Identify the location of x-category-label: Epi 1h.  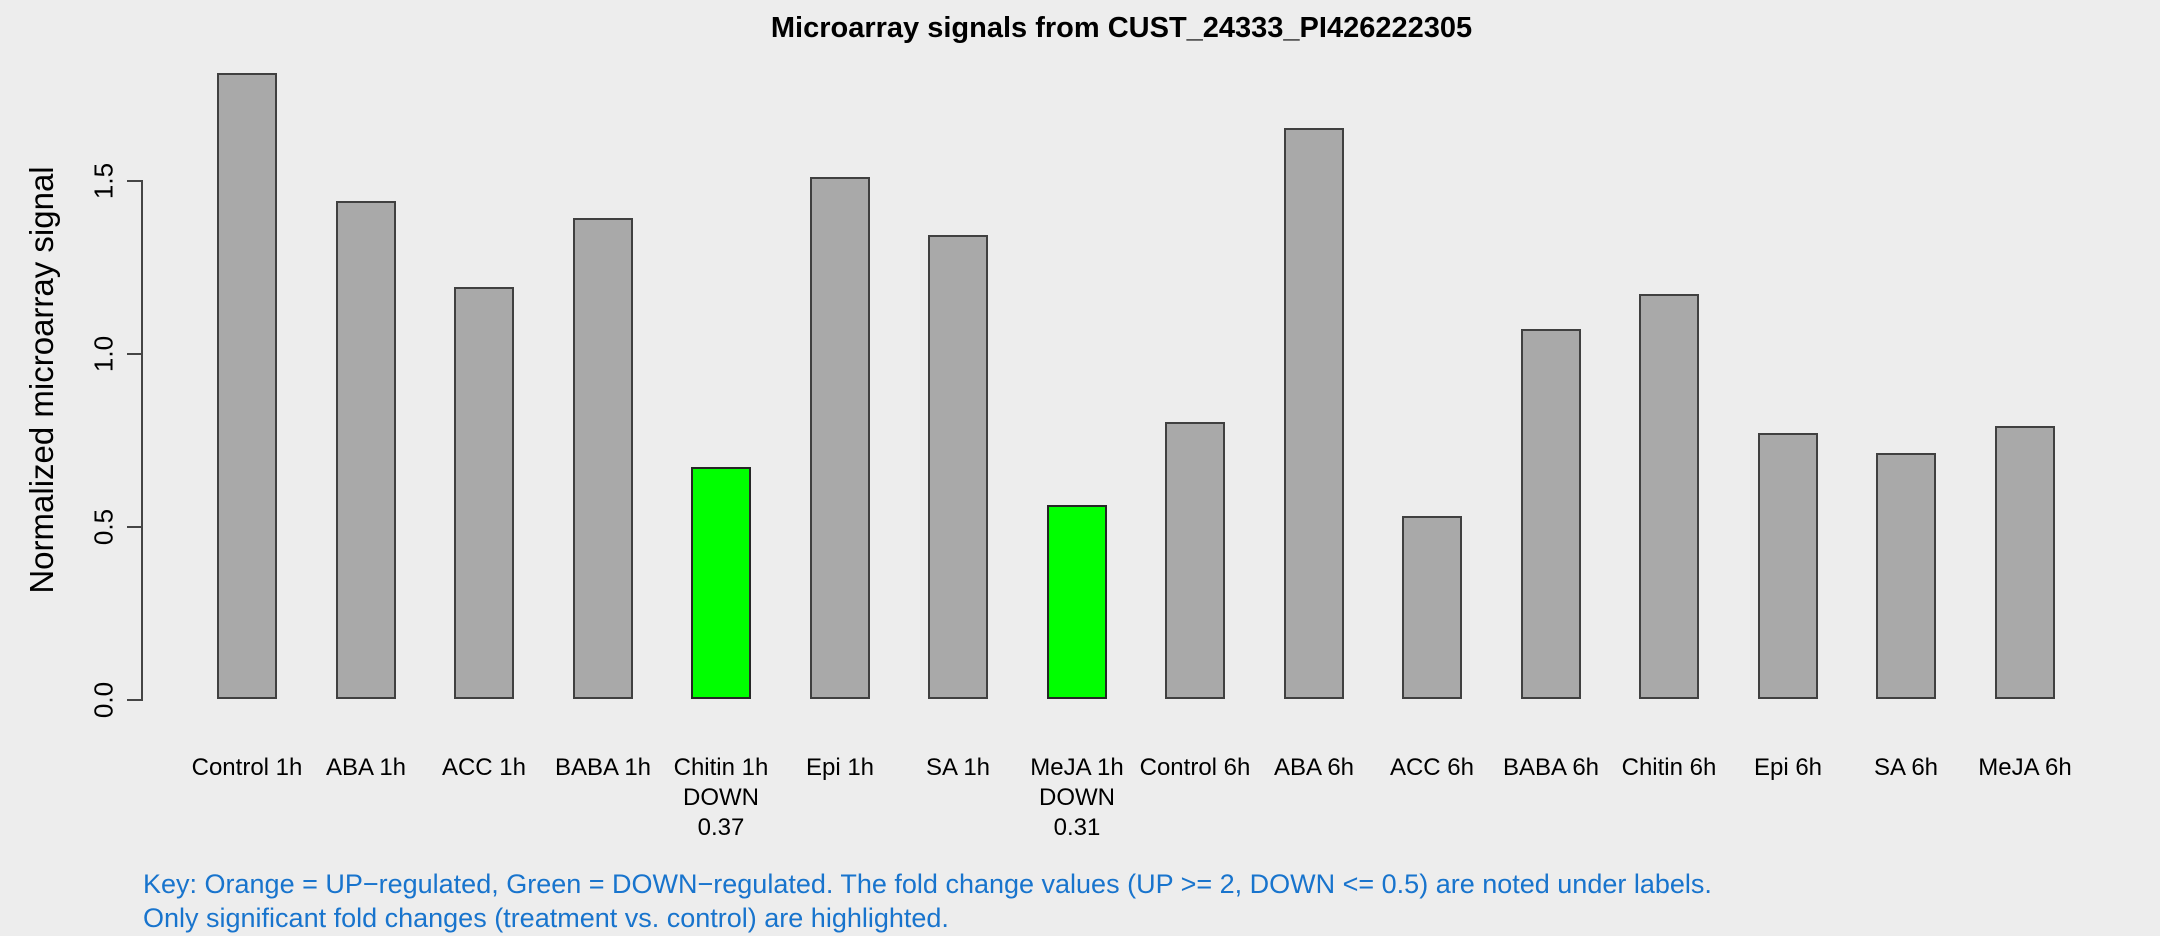
(840, 768).